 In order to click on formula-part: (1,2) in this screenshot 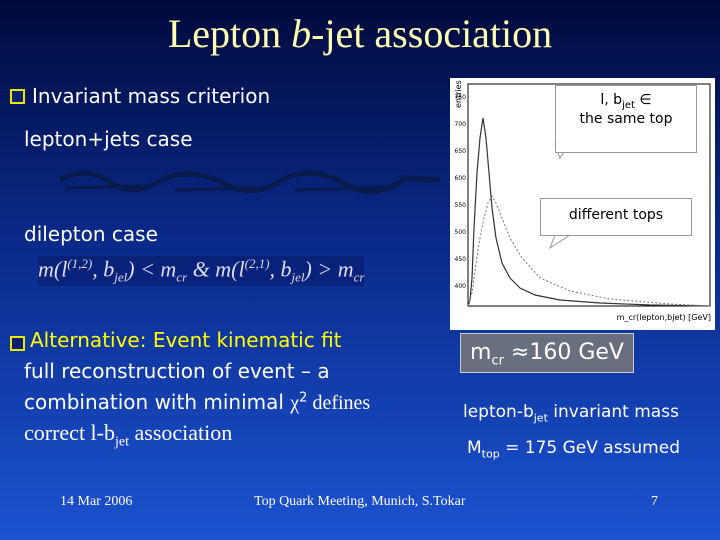, I will do `click(80, 263)`.